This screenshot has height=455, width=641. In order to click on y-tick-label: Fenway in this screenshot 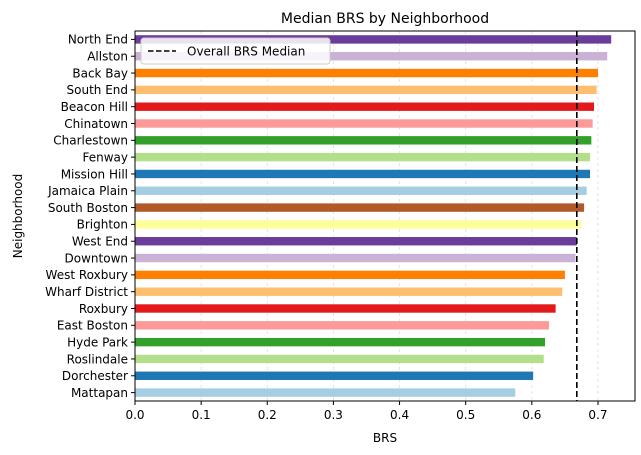, I will do `click(105, 157)`.